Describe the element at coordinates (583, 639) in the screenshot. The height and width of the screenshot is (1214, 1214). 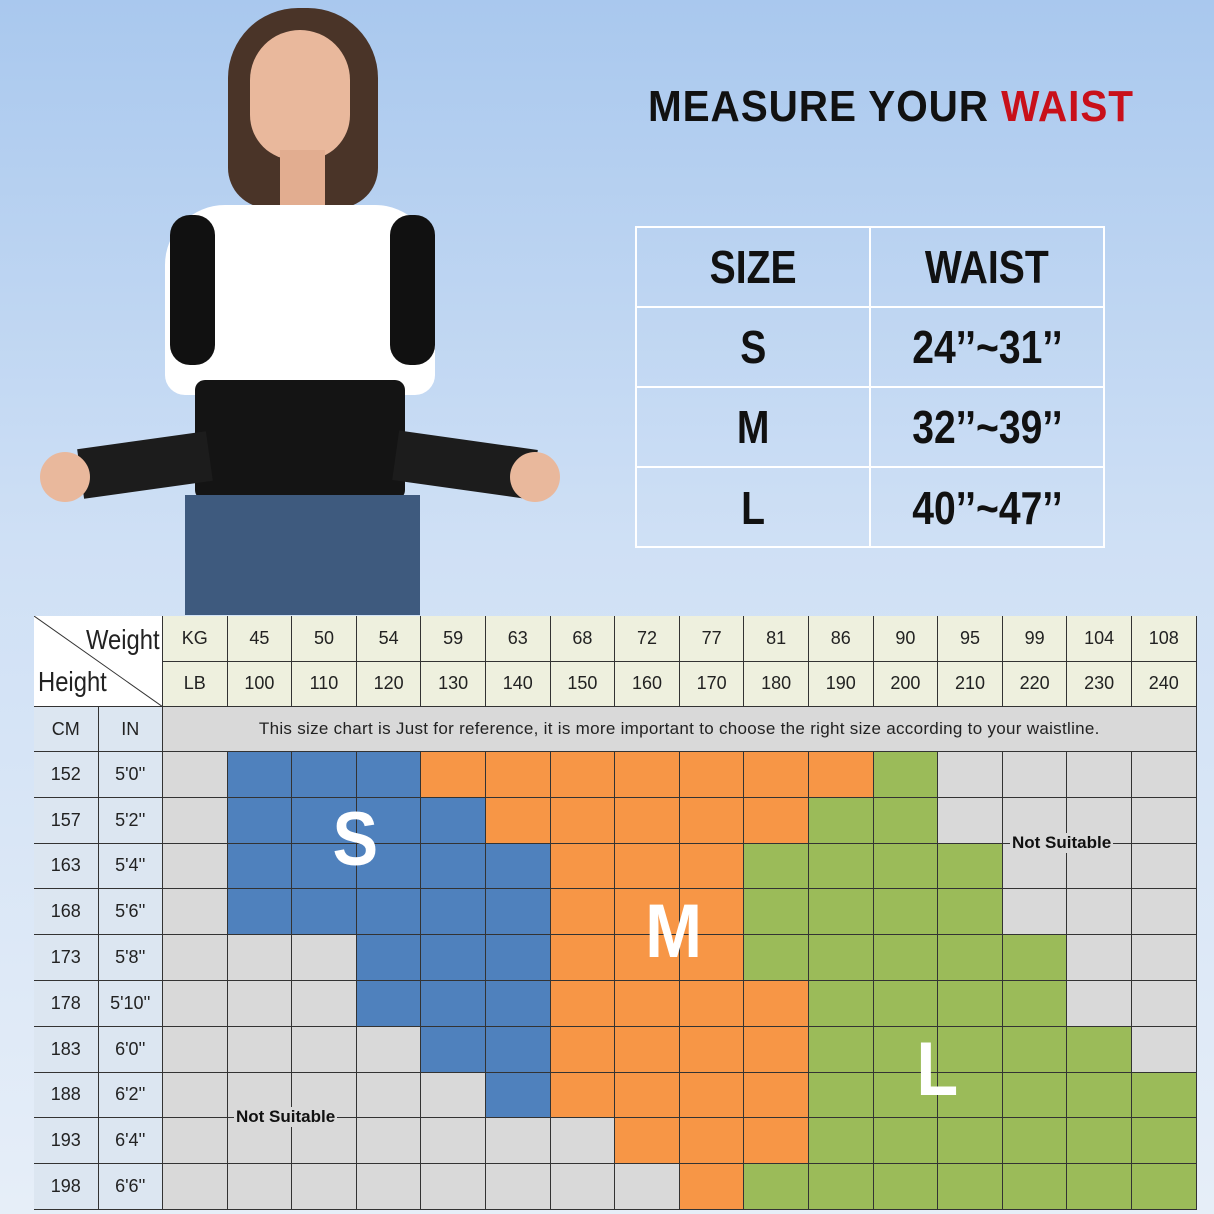
I see `kg-value: 68` at that location.